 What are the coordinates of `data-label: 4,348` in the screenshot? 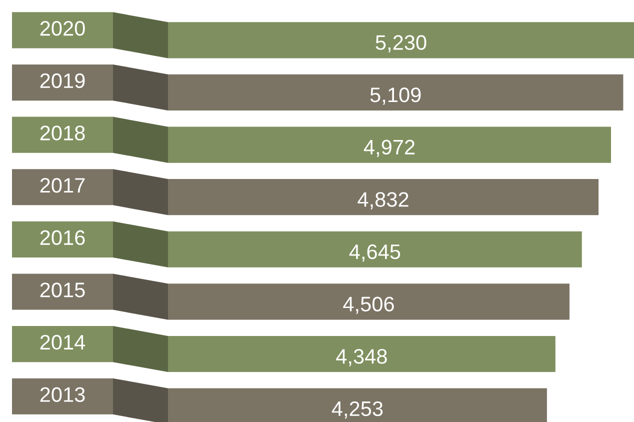 It's located at (361, 357).